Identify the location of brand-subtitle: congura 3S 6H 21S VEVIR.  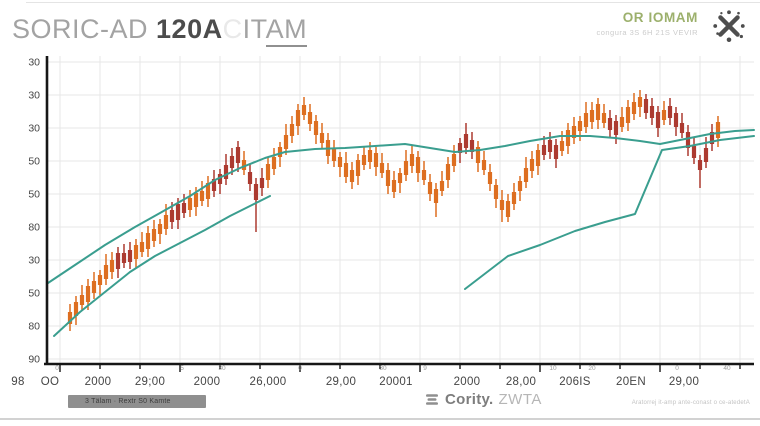
(647, 32).